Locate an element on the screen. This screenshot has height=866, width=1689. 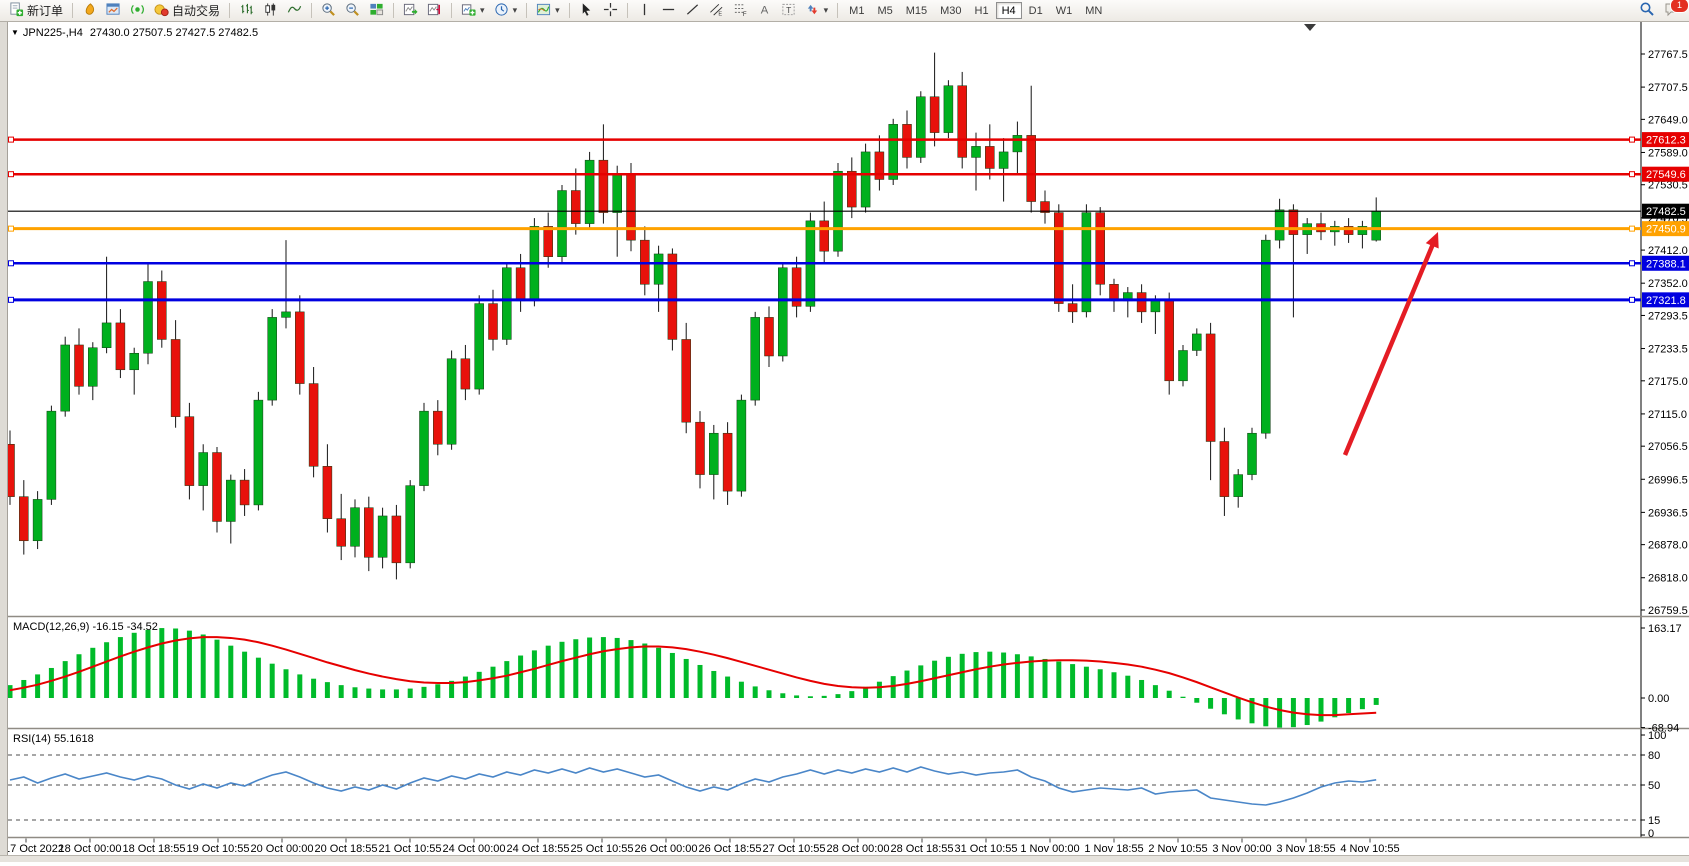
timeframe-m5: M5 is located at coordinates (884, 10).